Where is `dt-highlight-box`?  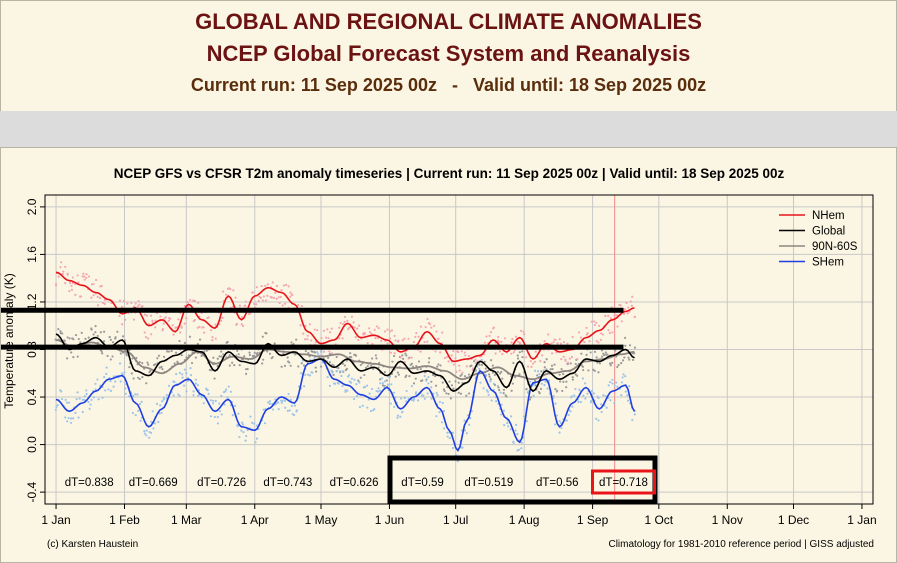 dt-highlight-box is located at coordinates (623, 482).